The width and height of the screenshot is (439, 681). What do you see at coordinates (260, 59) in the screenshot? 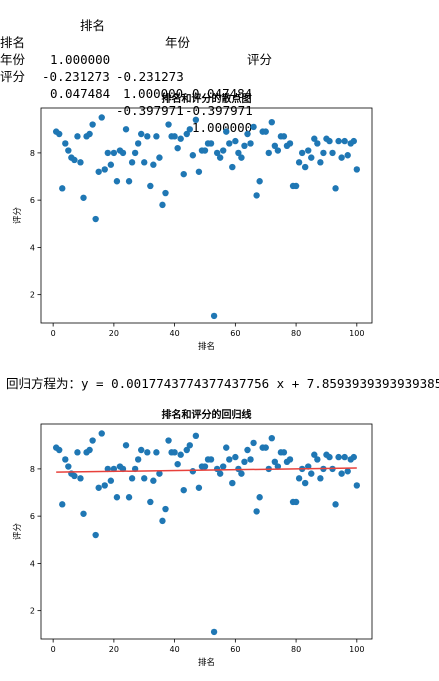
I see `corr-col-header: 评分` at bounding box center [260, 59].